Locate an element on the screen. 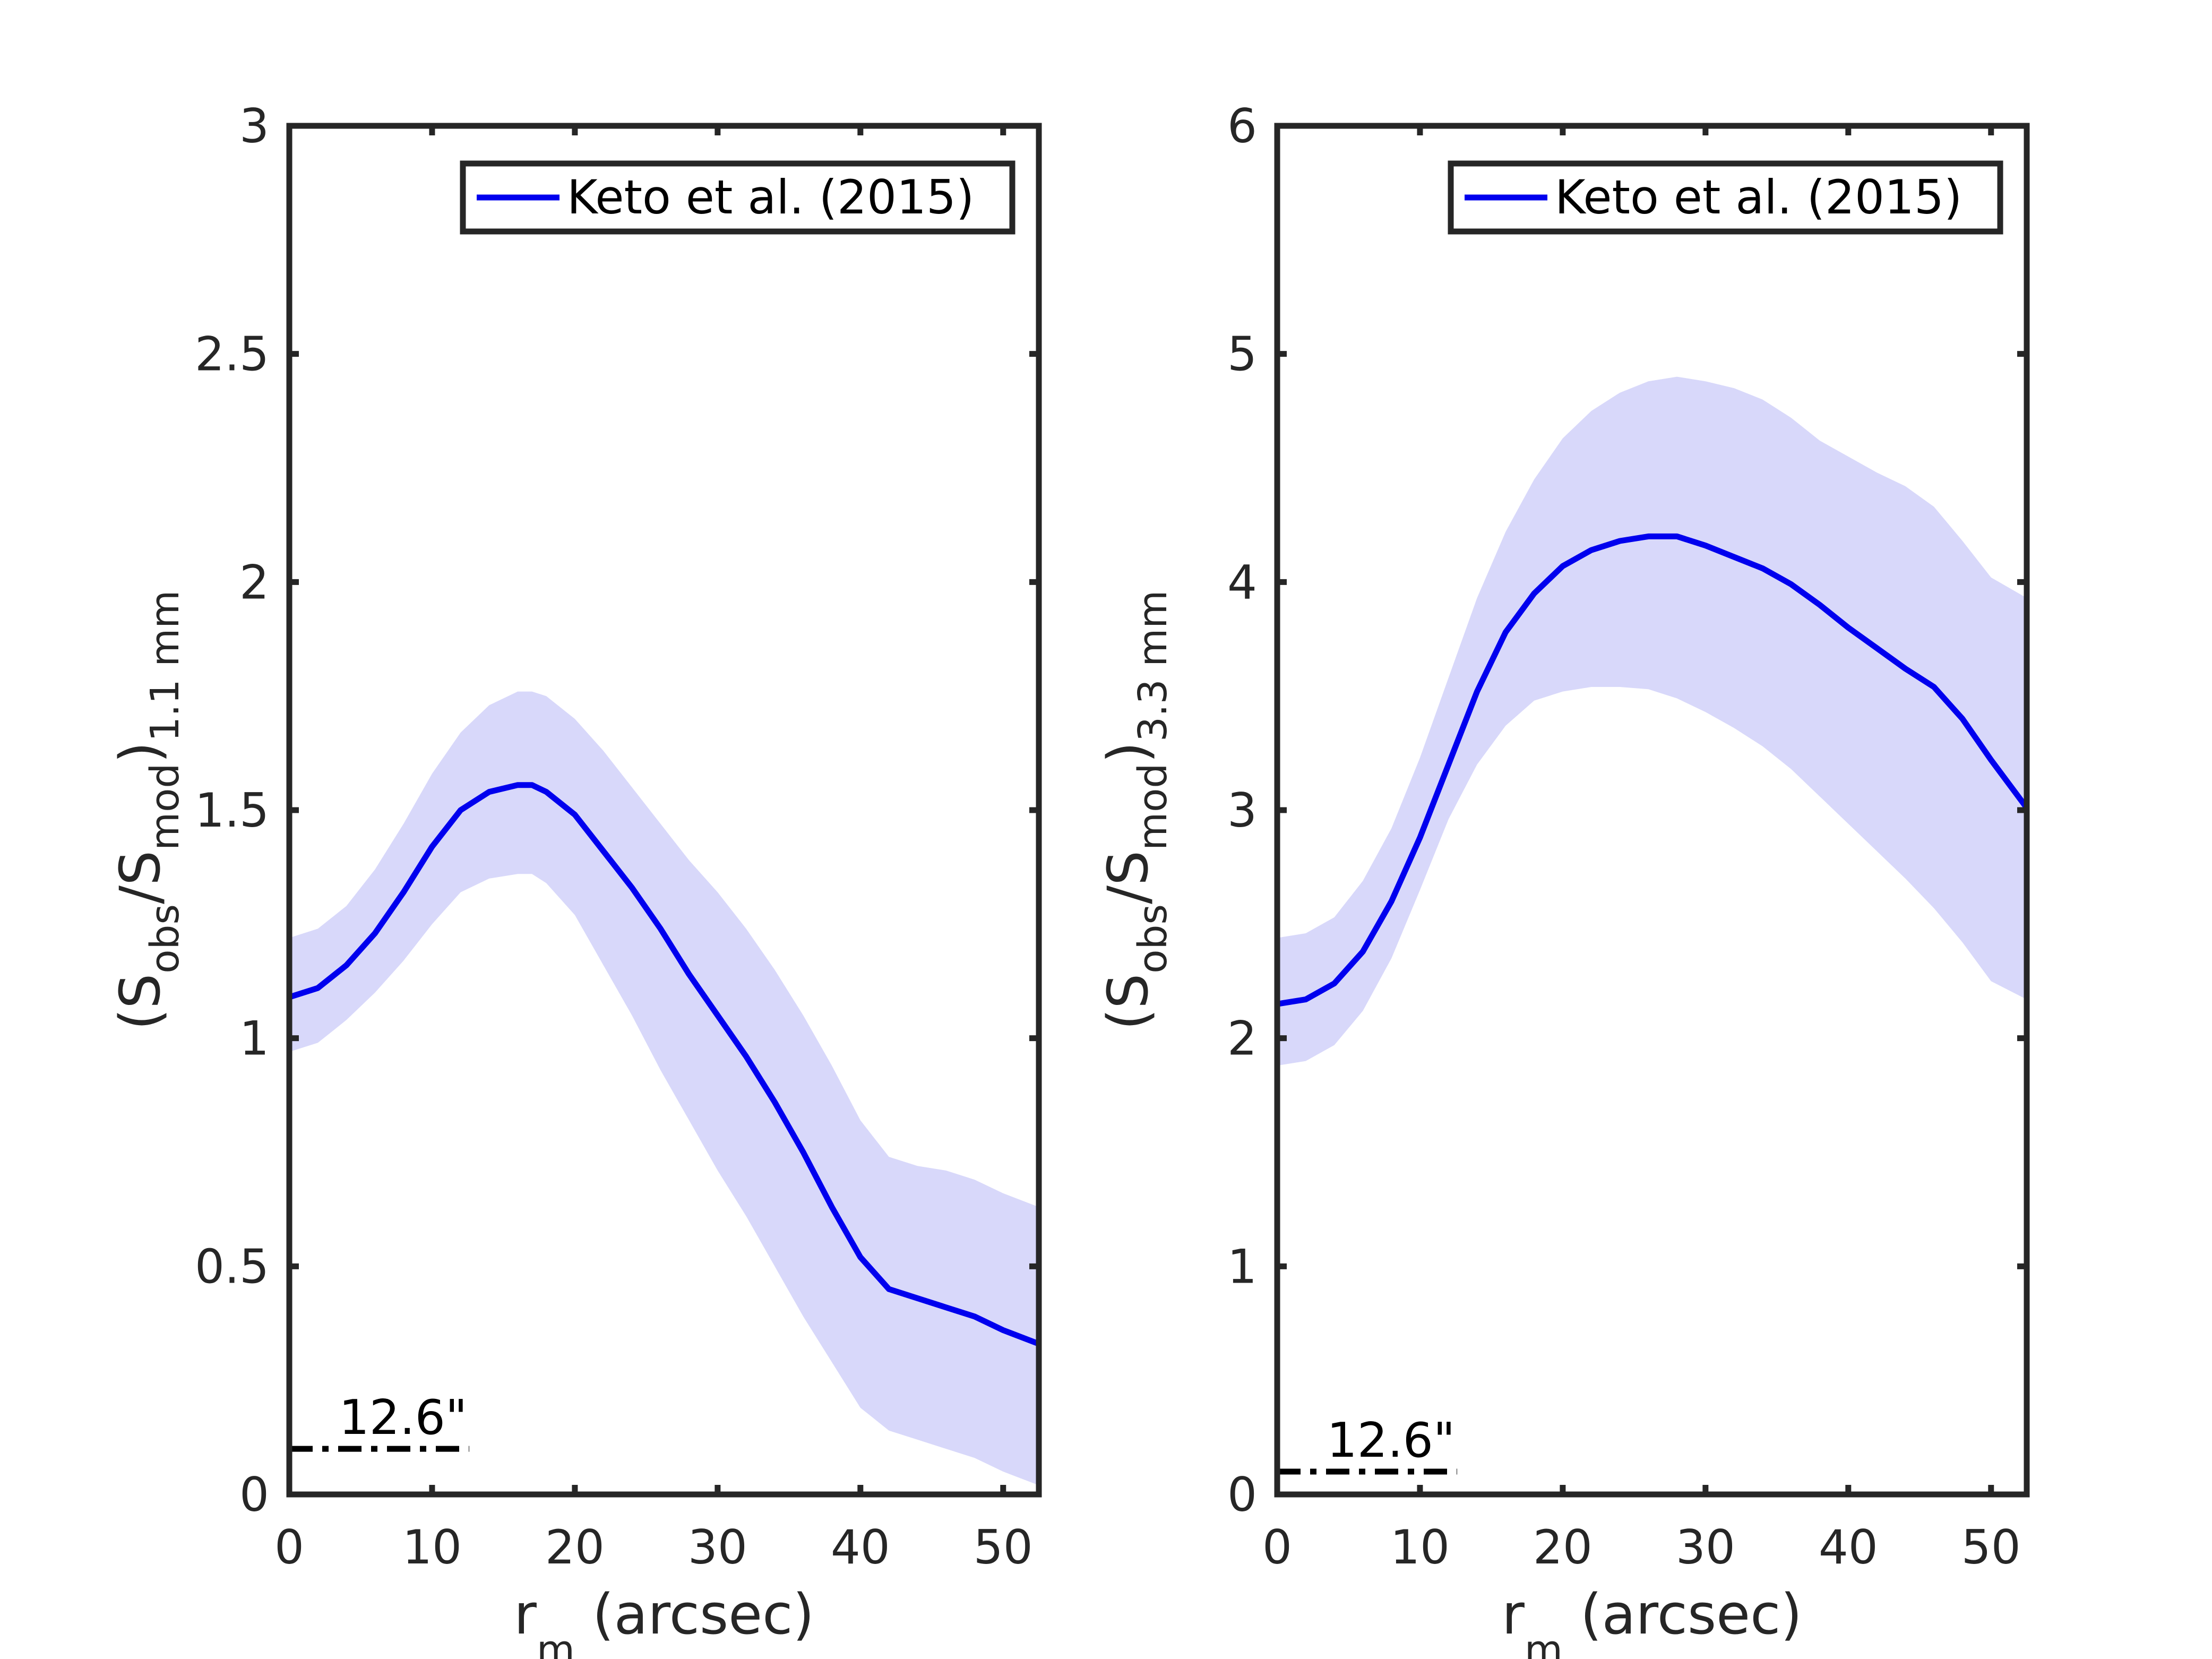 This screenshot has width=2212, height=1659. right-x-tick-label: 40 is located at coordinates (1848, 1547).